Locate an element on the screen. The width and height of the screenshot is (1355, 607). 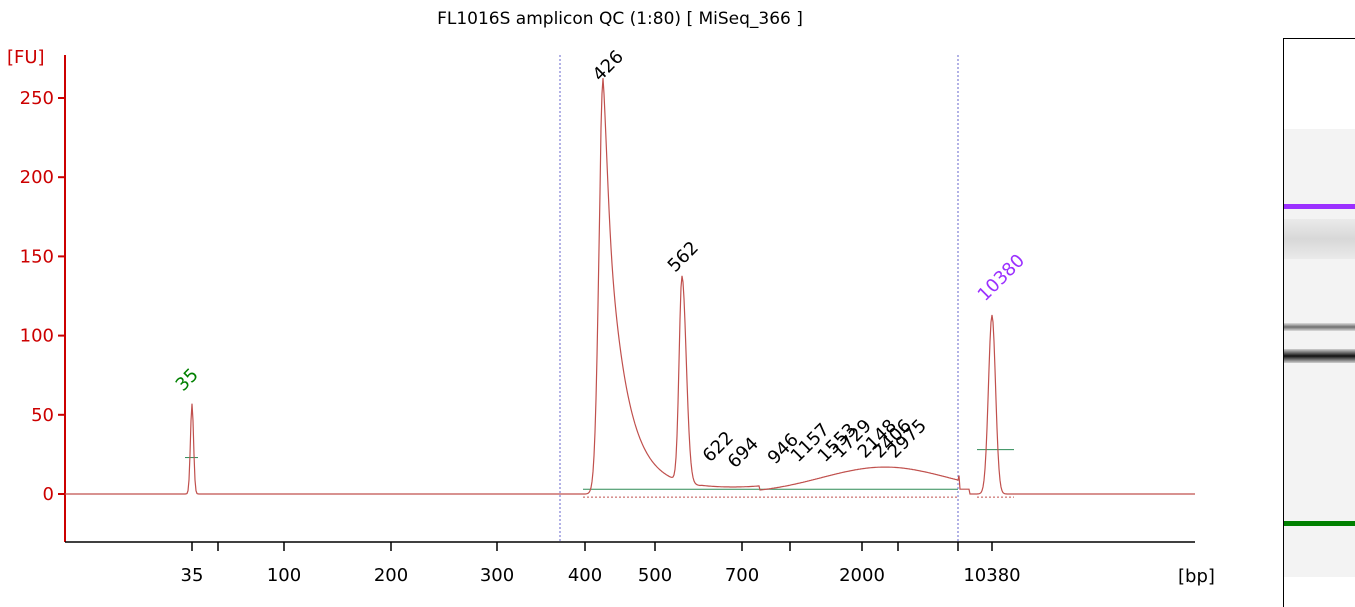
y-axis-label: [FU] is located at coordinates (26, 57).